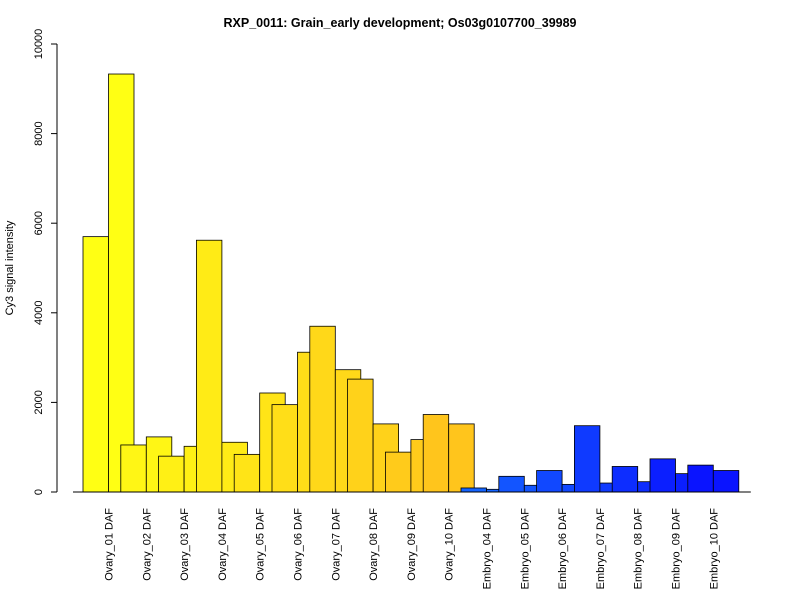 The height and width of the screenshot is (600, 800). I want to click on y-tick-label: 2000, so click(39, 402).